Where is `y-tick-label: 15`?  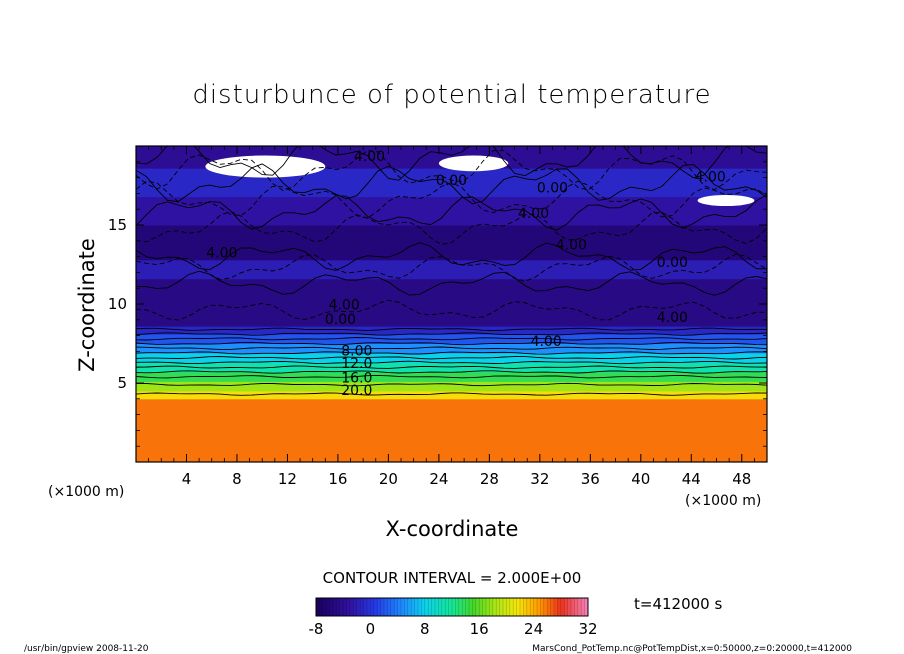 y-tick-label: 15 is located at coordinates (117, 225).